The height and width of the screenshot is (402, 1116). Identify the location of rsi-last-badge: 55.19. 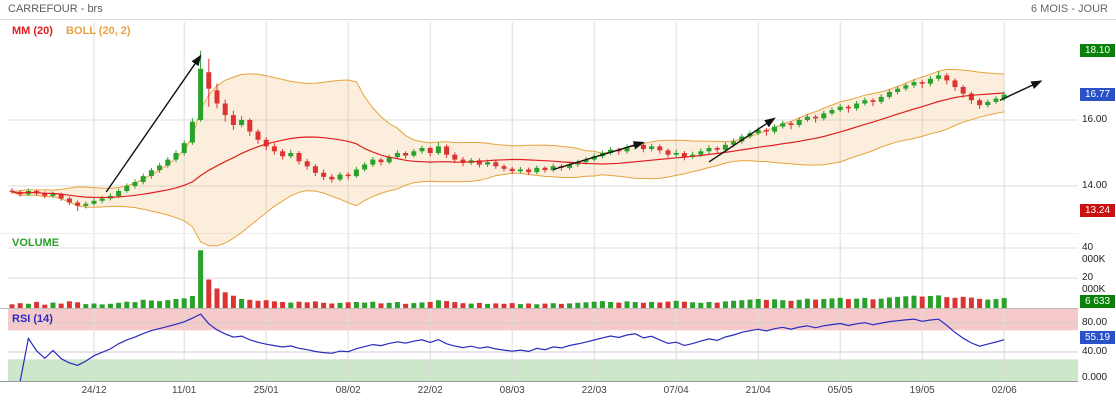
(1097, 337).